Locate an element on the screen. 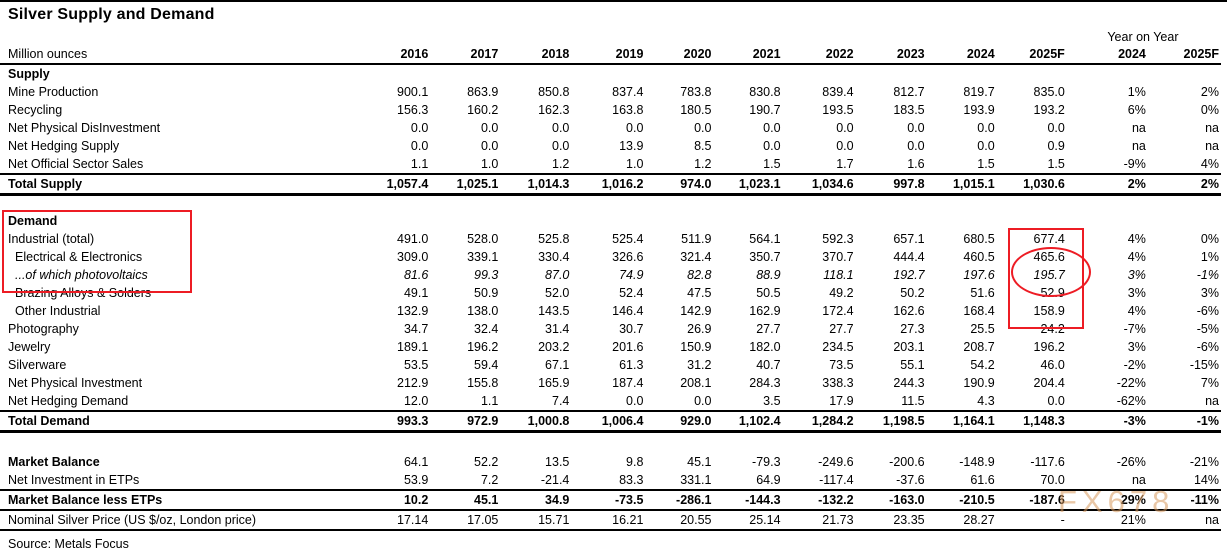  value-cell: 31.2 is located at coordinates (699, 365).